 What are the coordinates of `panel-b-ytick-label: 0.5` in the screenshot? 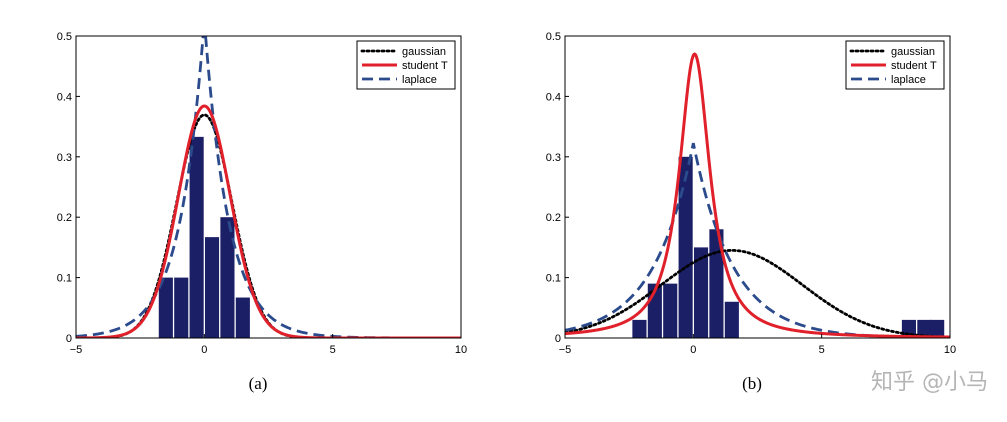 It's located at (553, 37).